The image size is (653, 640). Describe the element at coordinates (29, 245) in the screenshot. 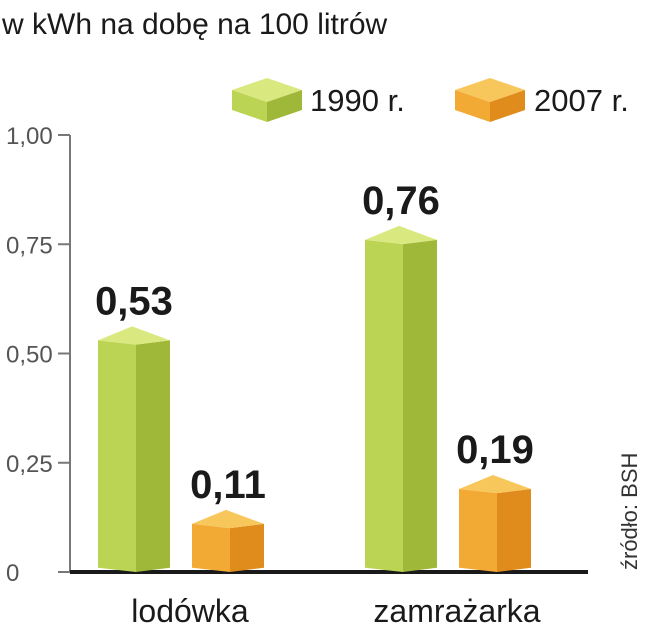

I see `y-tick-label: 0,75` at that location.